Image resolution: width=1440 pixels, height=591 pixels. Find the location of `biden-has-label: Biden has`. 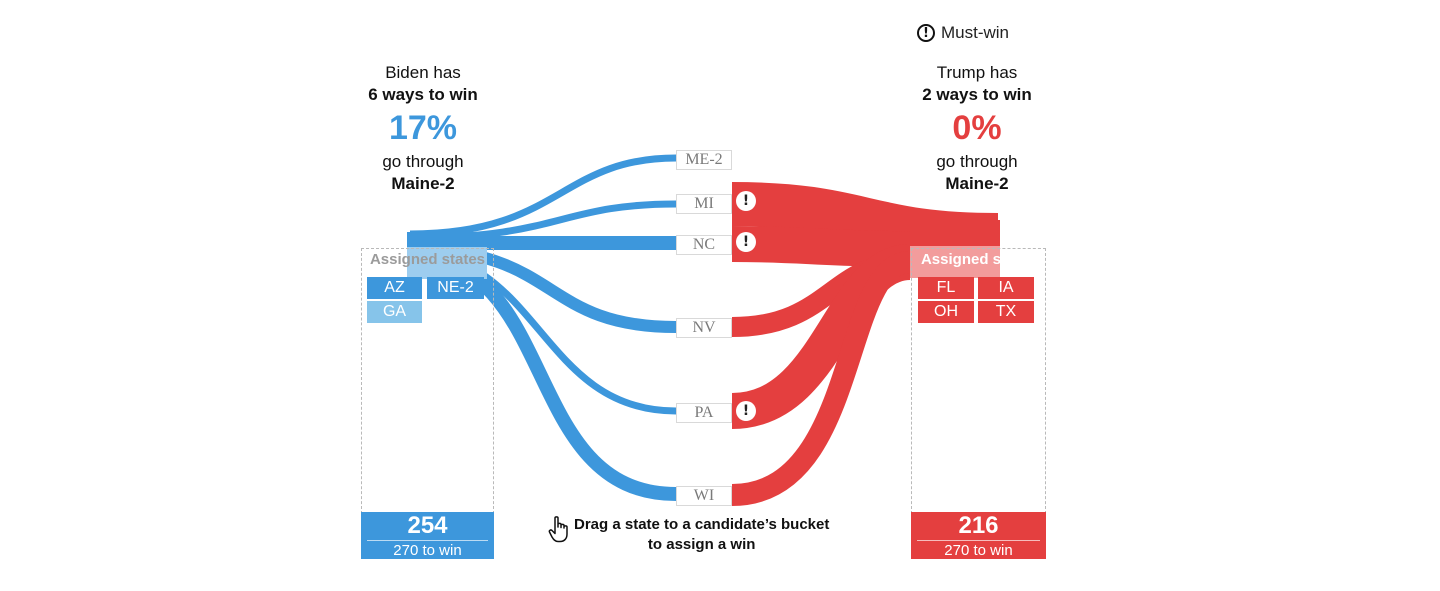

biden-has-label: Biden has is located at coordinates (423, 72).